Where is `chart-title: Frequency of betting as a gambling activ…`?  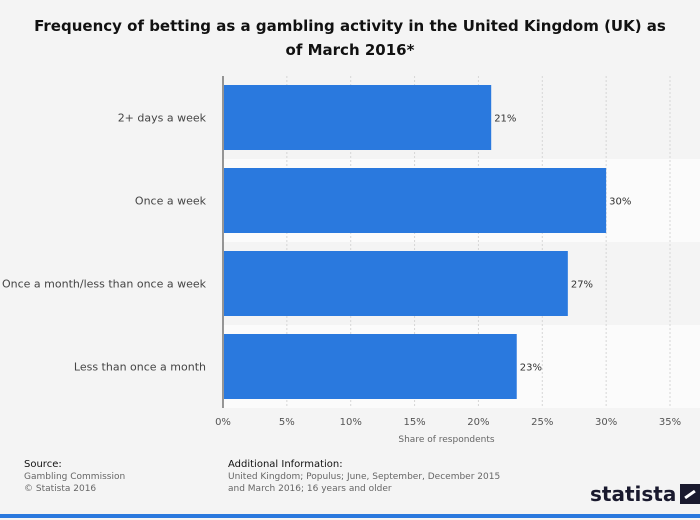
chart-title: Frequency of betting as a gambling activ… is located at coordinates (350, 38).